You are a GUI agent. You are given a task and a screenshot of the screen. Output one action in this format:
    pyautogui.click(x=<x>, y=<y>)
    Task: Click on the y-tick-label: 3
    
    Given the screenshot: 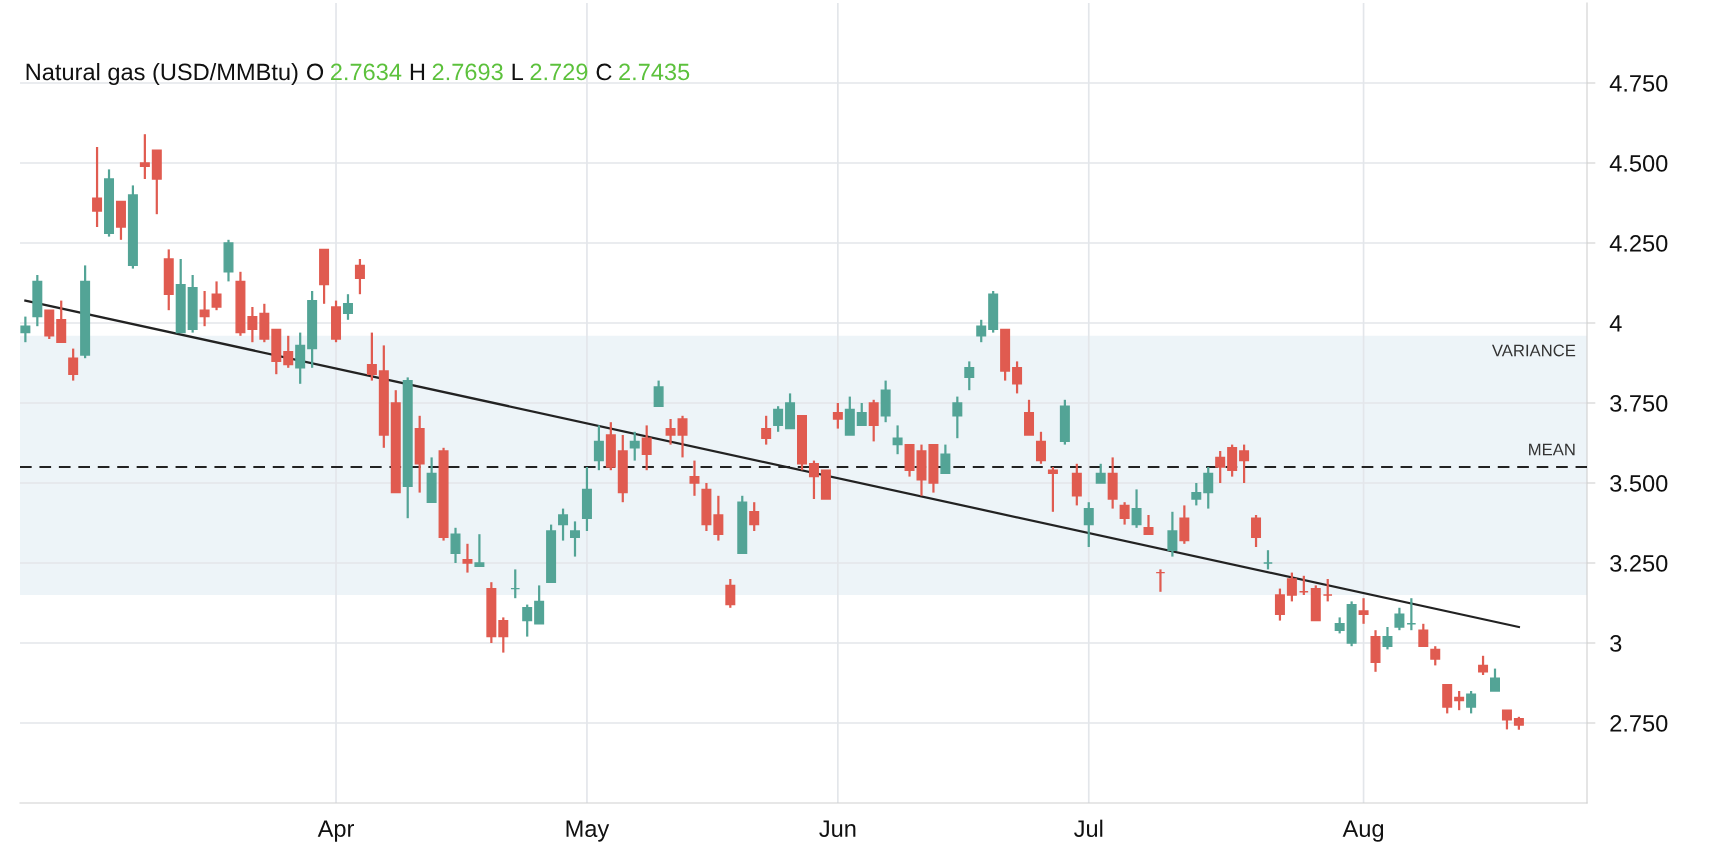 What is the action you would take?
    pyautogui.click(x=1616, y=643)
    